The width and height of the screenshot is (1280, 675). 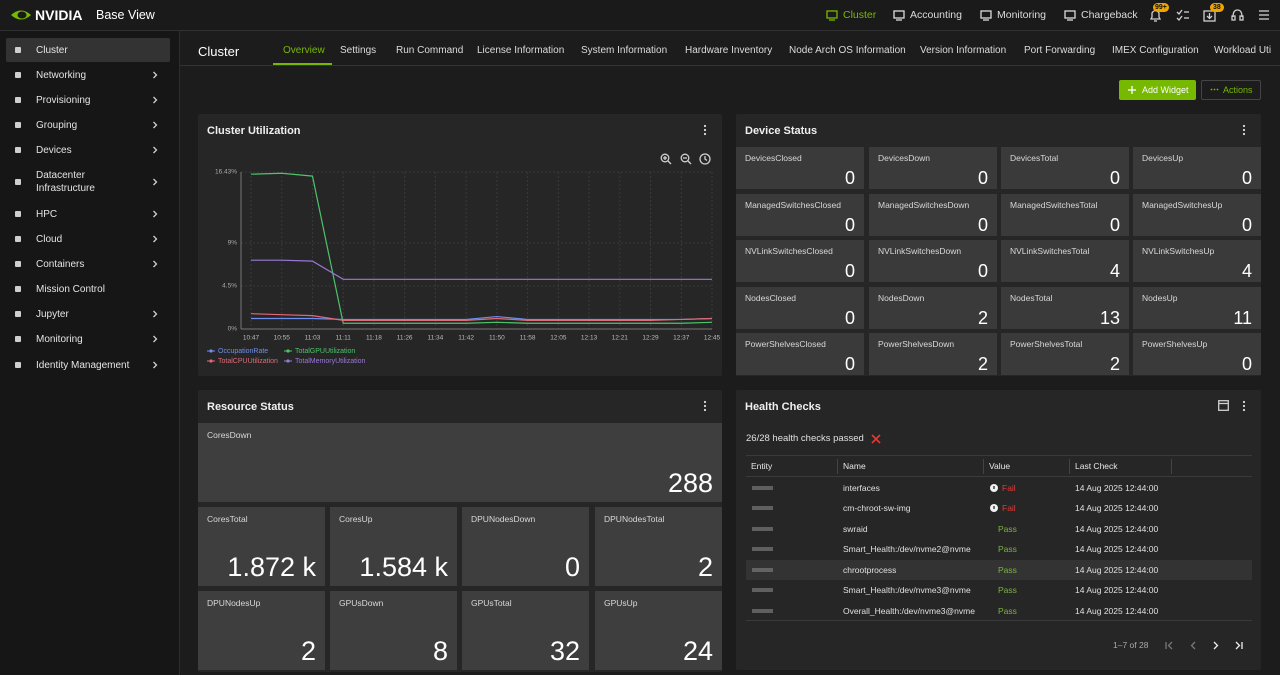 I want to click on first-page-button, so click(x=1170, y=645).